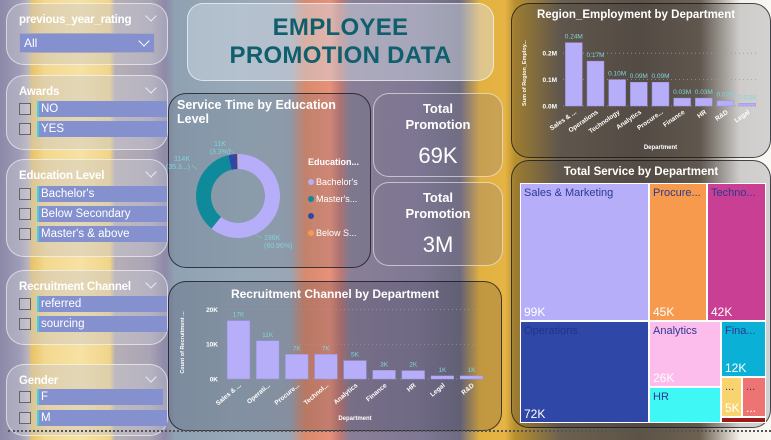 This screenshot has width=771, height=440. Describe the element at coordinates (102, 214) in the screenshot. I see `option-label: Below Secondary` at that location.